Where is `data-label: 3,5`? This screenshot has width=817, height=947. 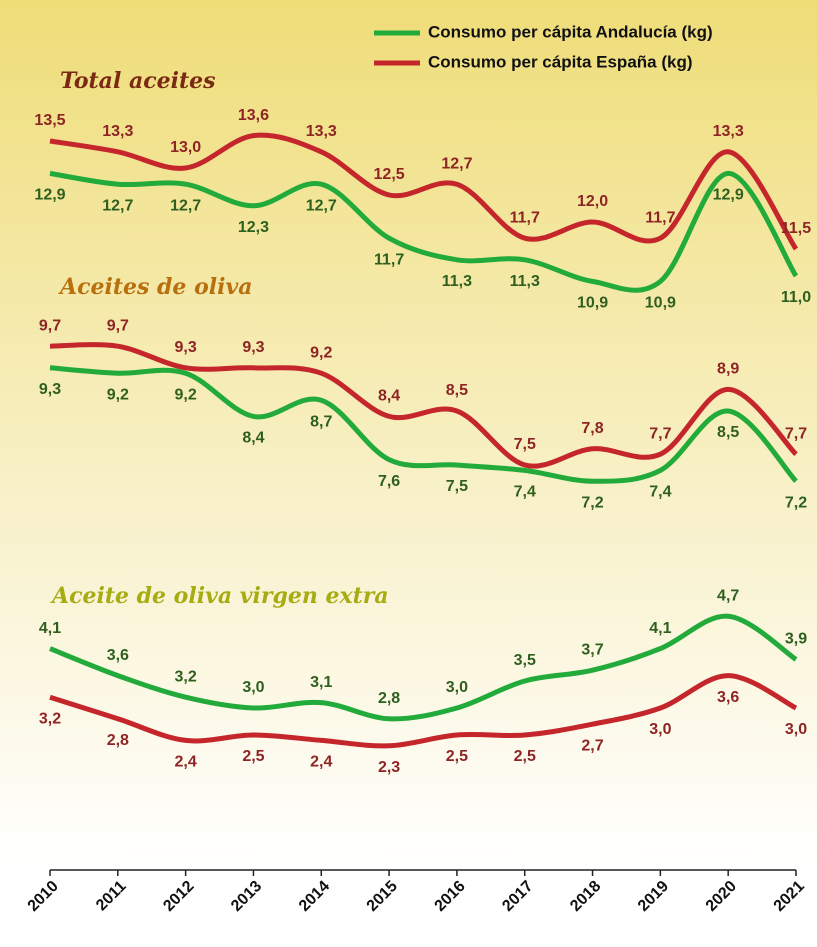 data-label: 3,5 is located at coordinates (525, 660).